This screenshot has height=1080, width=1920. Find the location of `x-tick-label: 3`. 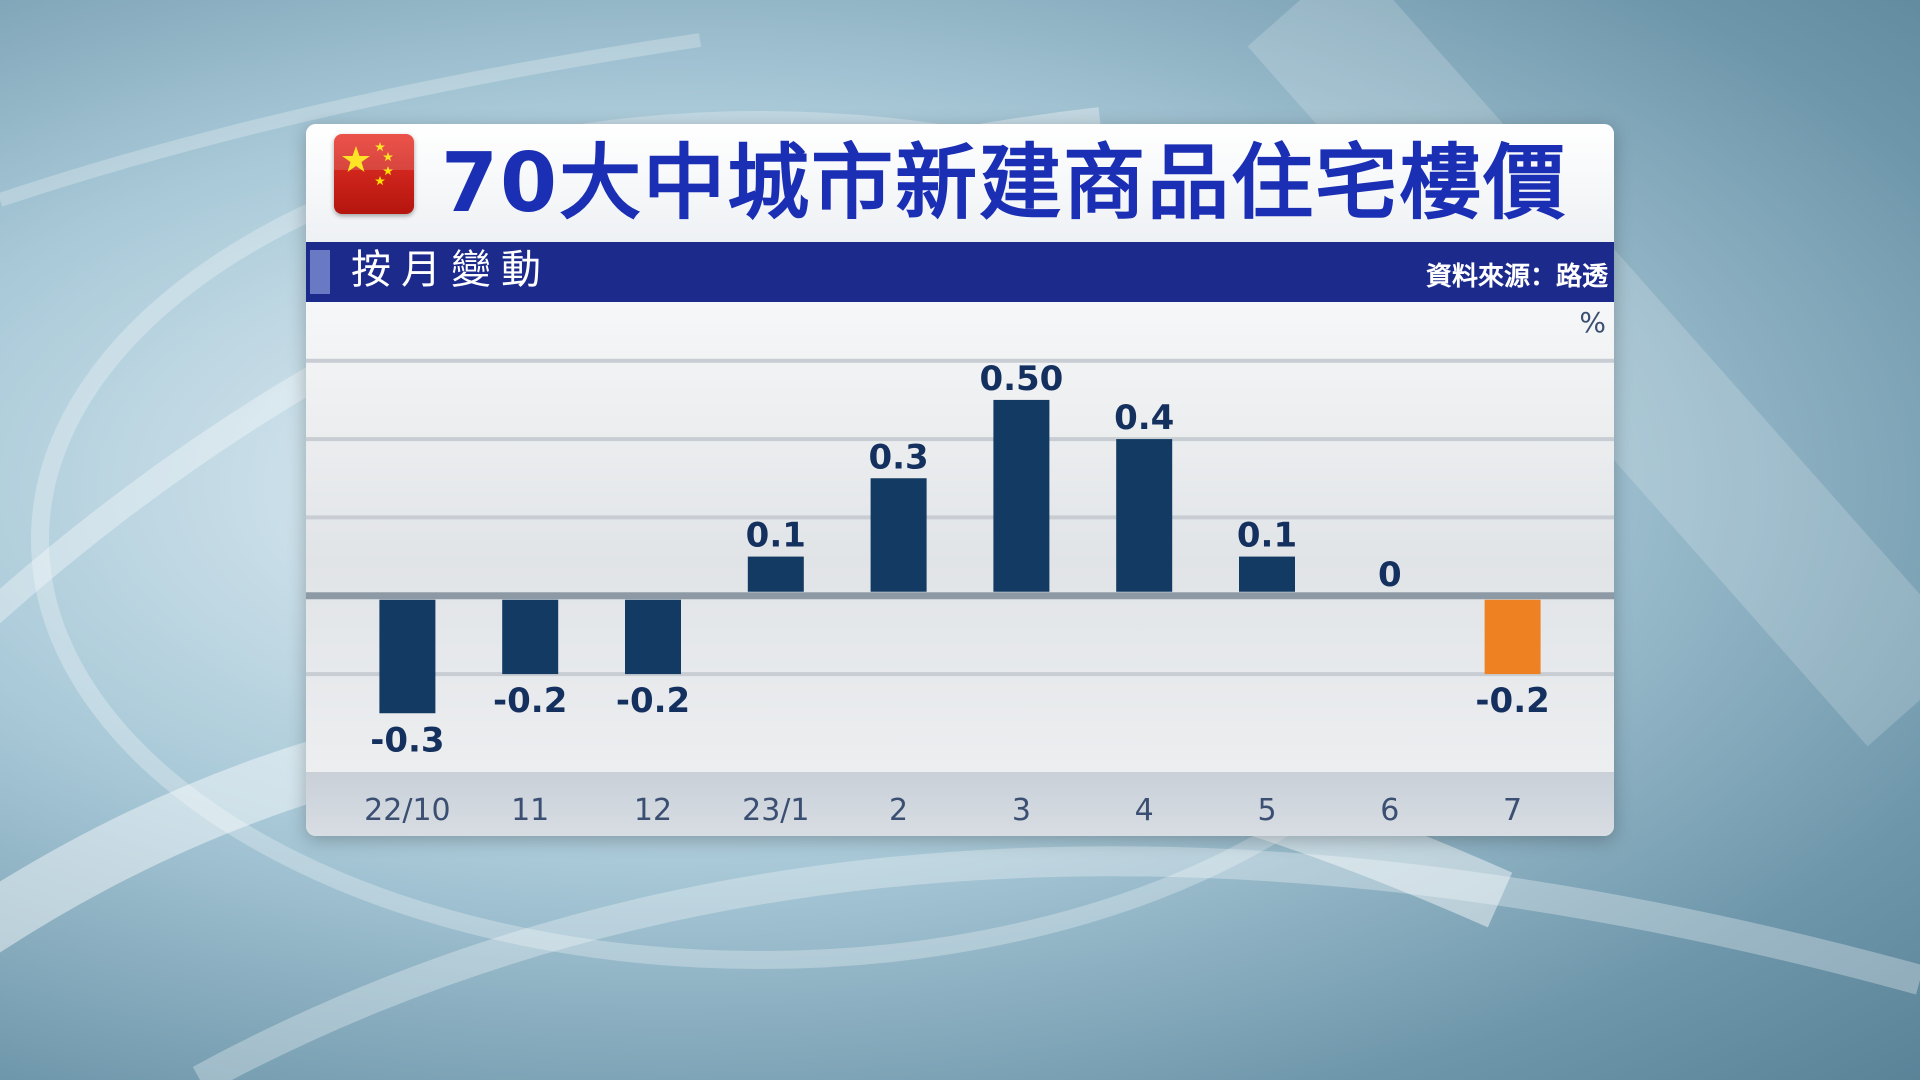

x-tick-label: 3 is located at coordinates (1021, 810).